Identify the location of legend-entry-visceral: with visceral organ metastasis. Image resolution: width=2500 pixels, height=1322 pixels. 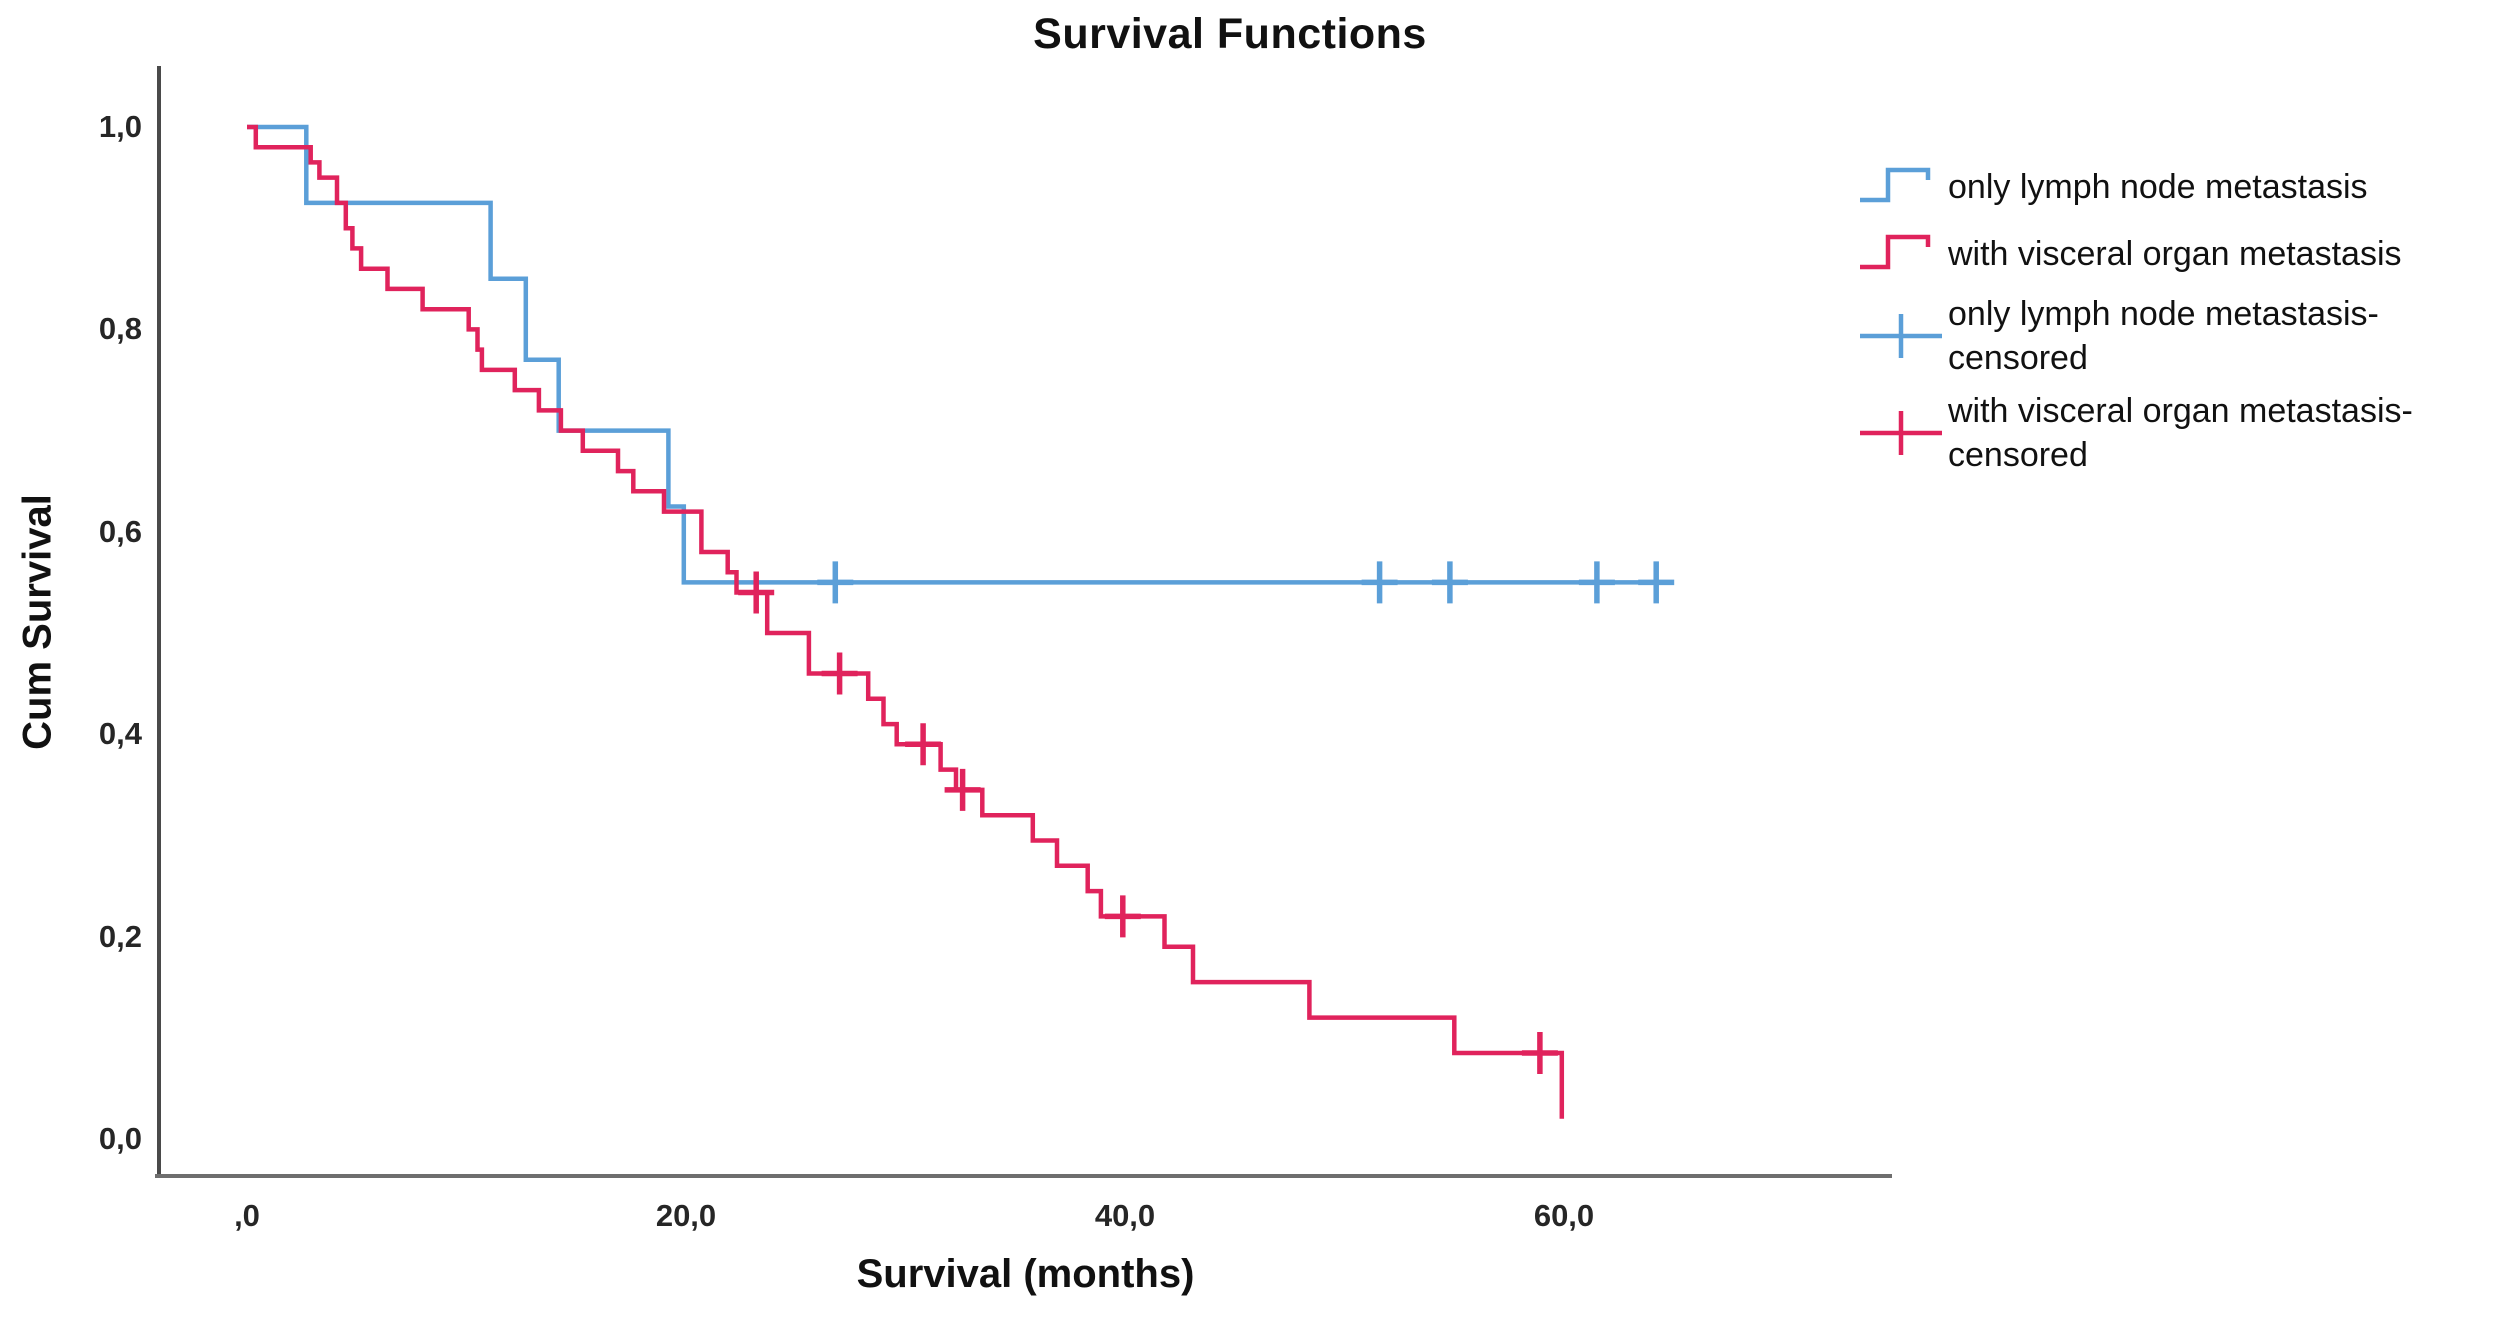
(2176, 254).